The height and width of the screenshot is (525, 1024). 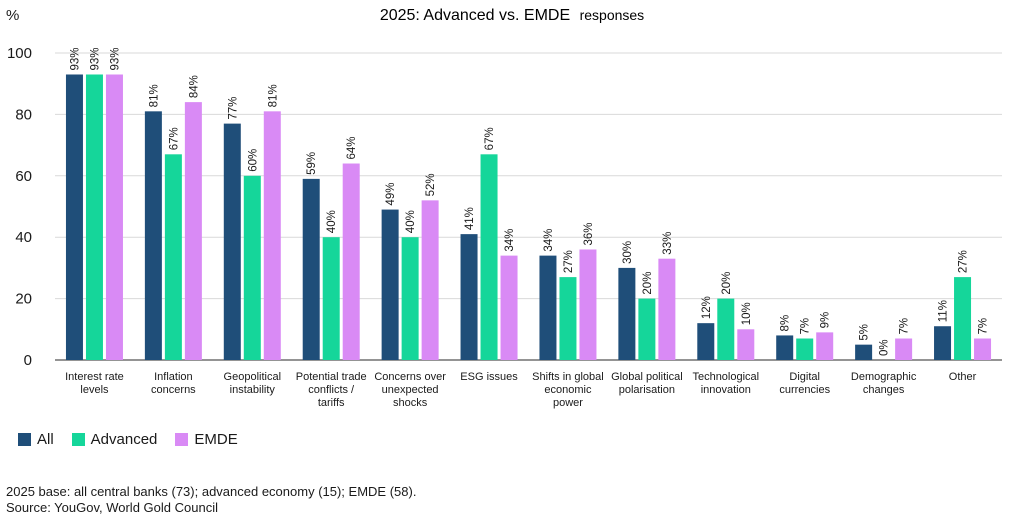 I want to click on category-label: Concerns over unexpected shocks, so click(x=410, y=390).